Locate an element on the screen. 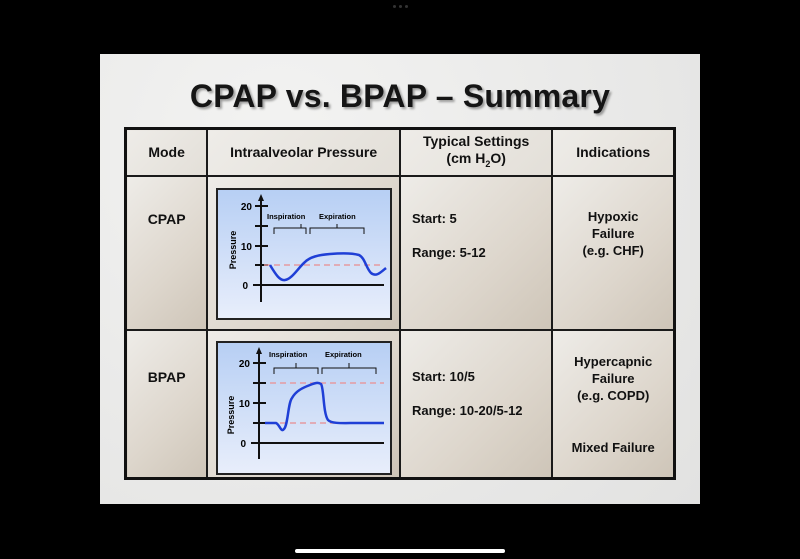 The width and height of the screenshot is (800, 559). window-dots is located at coordinates (400, 6).